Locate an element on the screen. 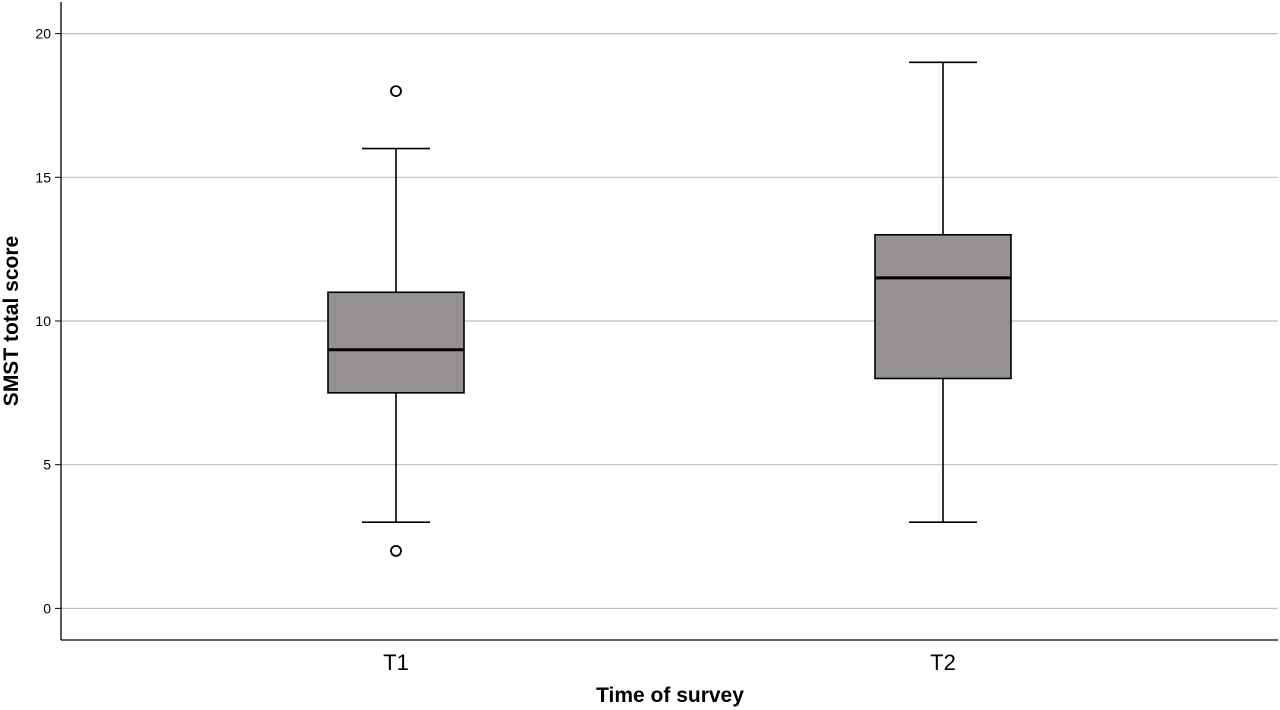  y-tick-label: 5 is located at coordinates (47, 465).